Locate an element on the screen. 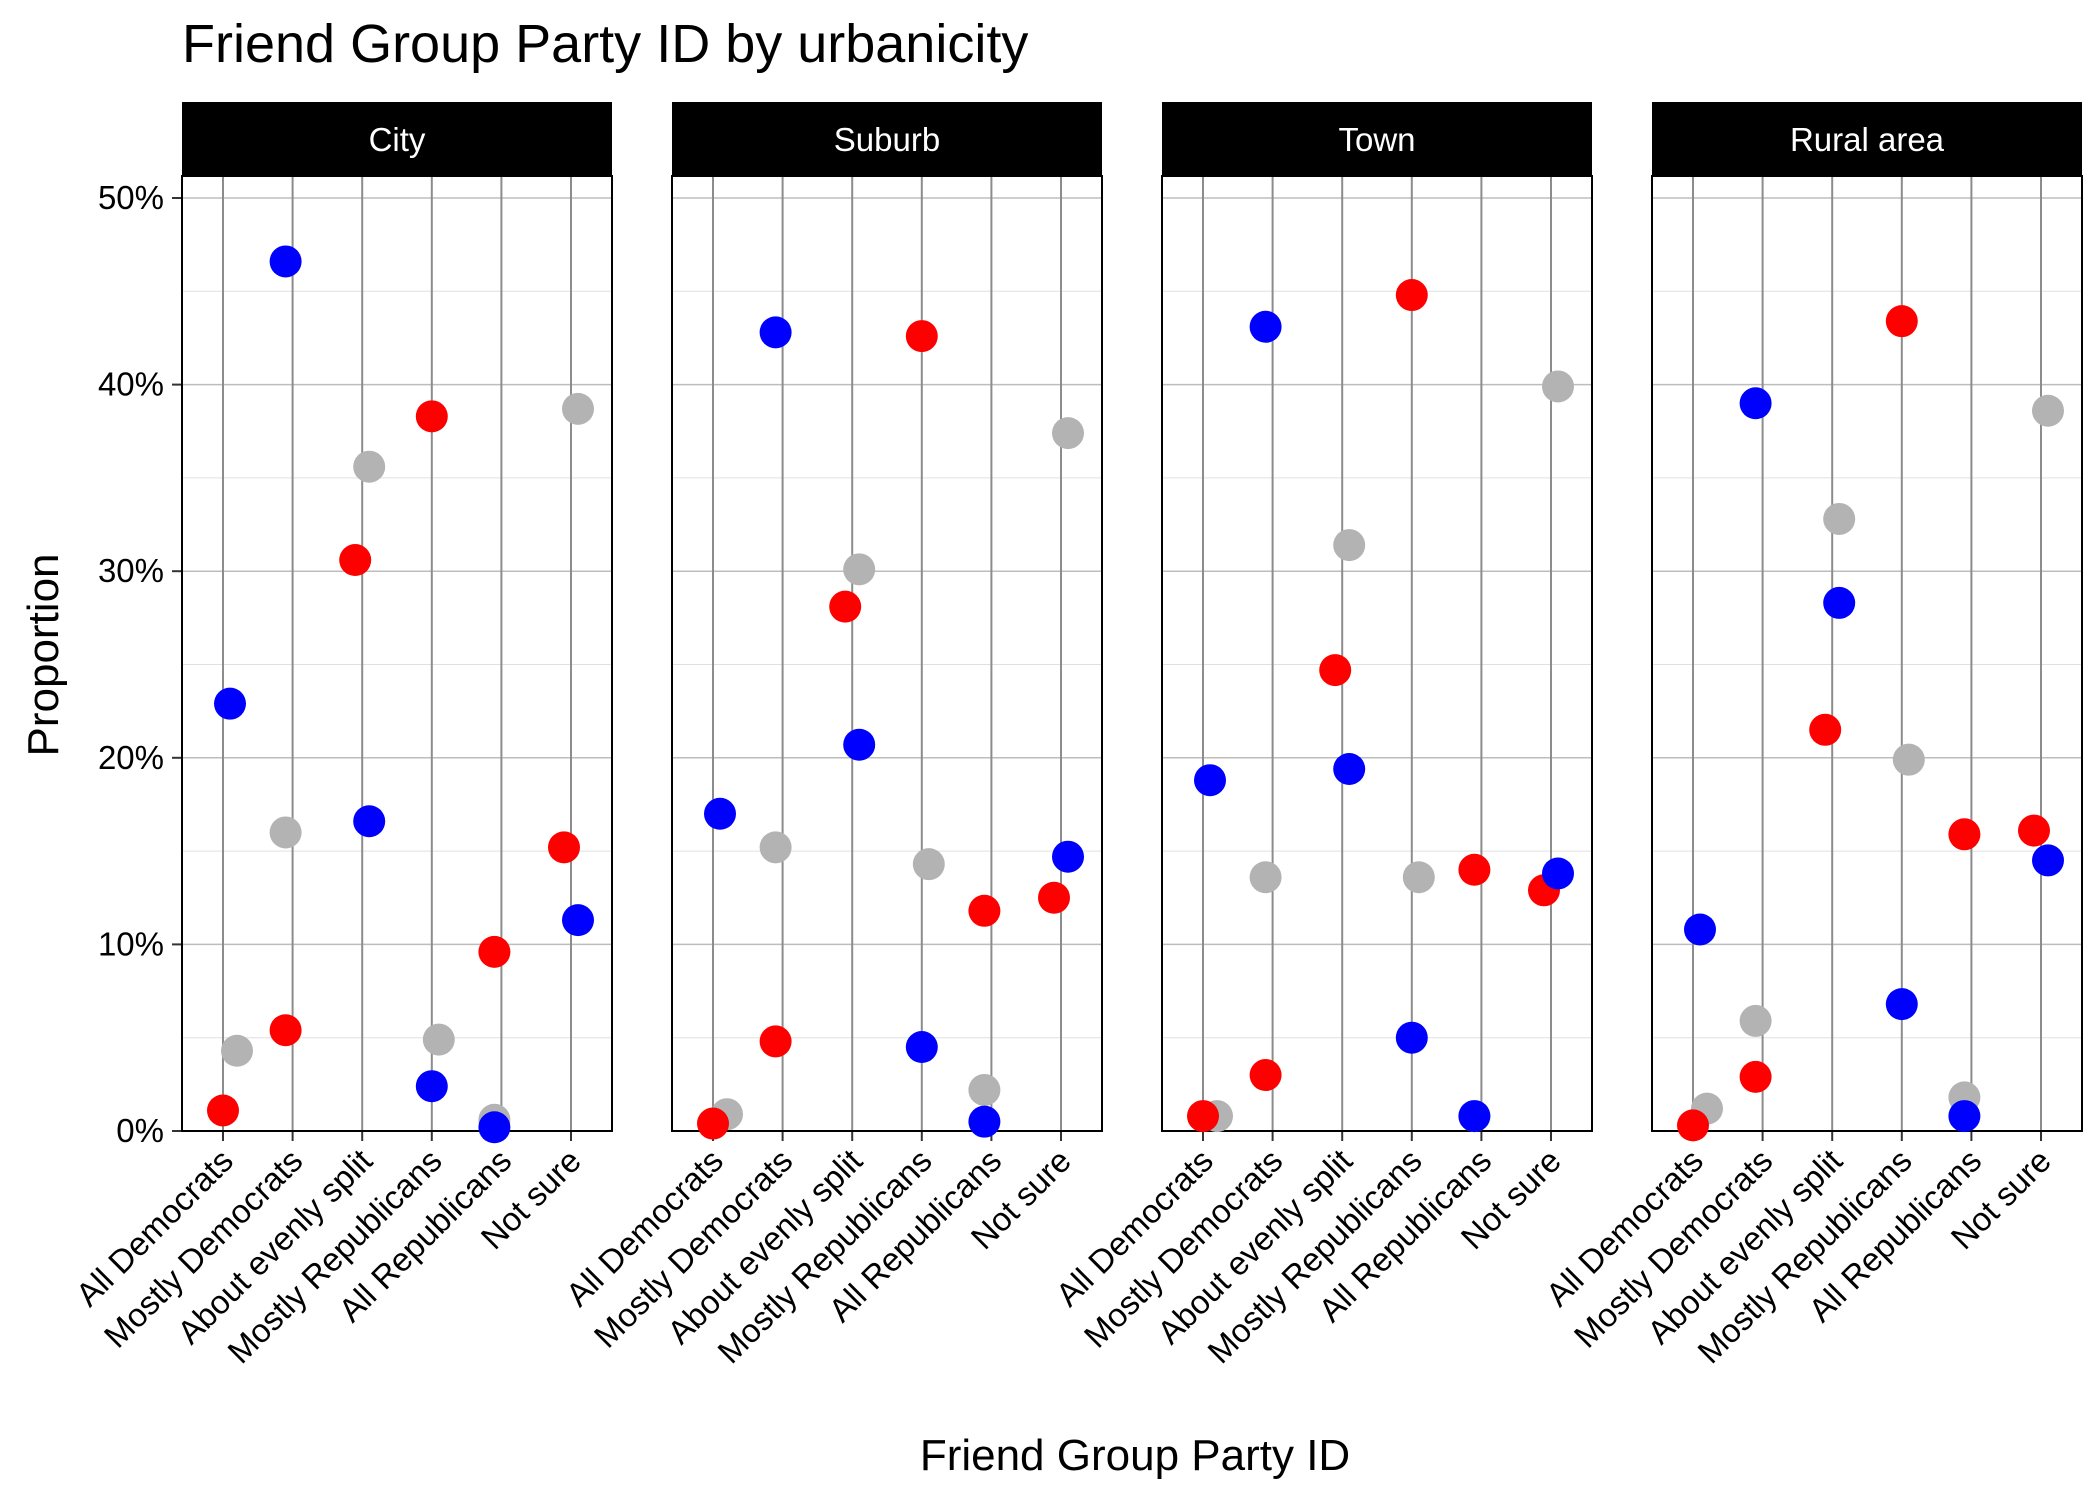  chart-title: Friend Group Party ID by urbanicity is located at coordinates (605, 44).